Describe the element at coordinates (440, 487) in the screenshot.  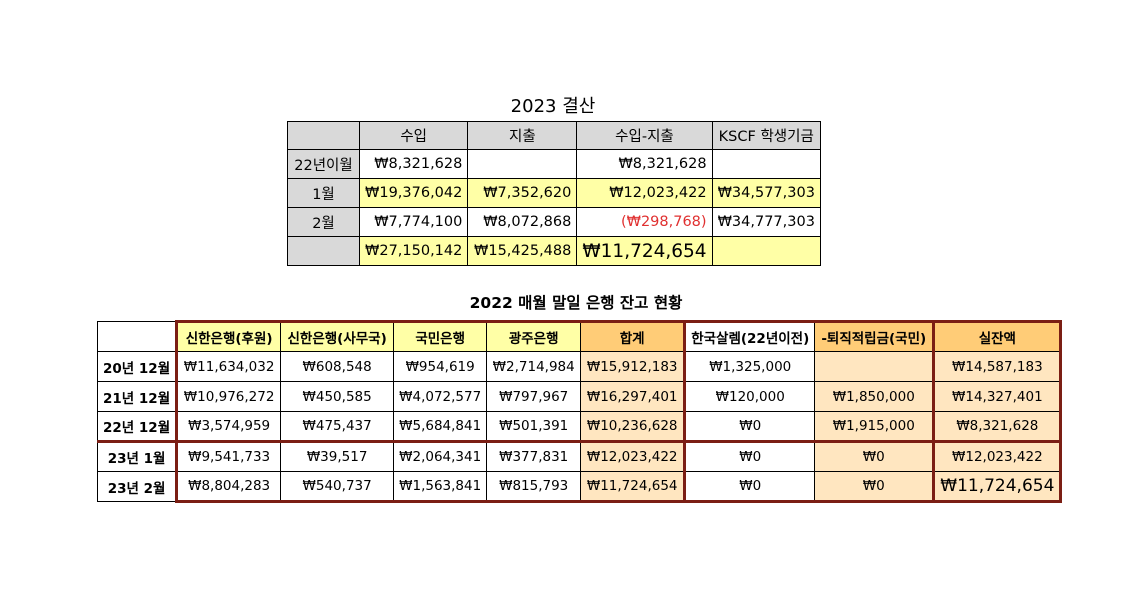
I see `kookmin-cell: ₩1,563,841` at that location.